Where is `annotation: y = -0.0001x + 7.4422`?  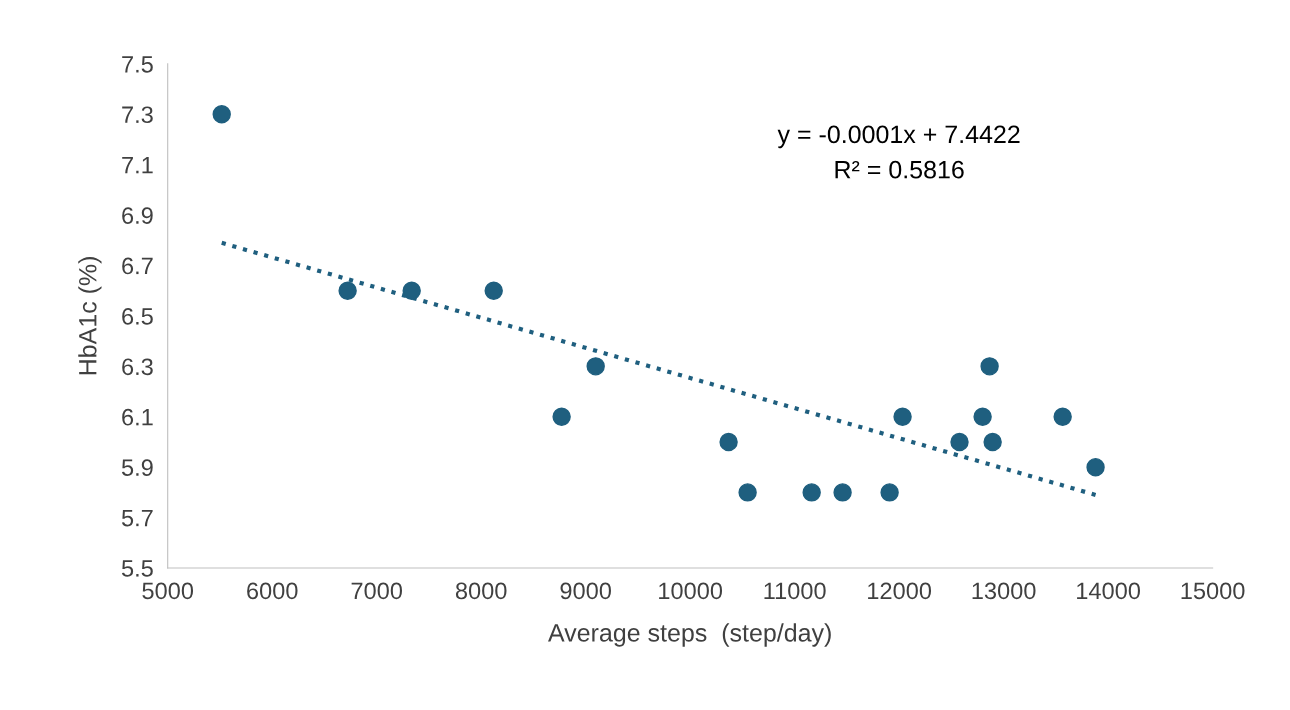
annotation: y = -0.0001x + 7.4422 is located at coordinates (898, 137).